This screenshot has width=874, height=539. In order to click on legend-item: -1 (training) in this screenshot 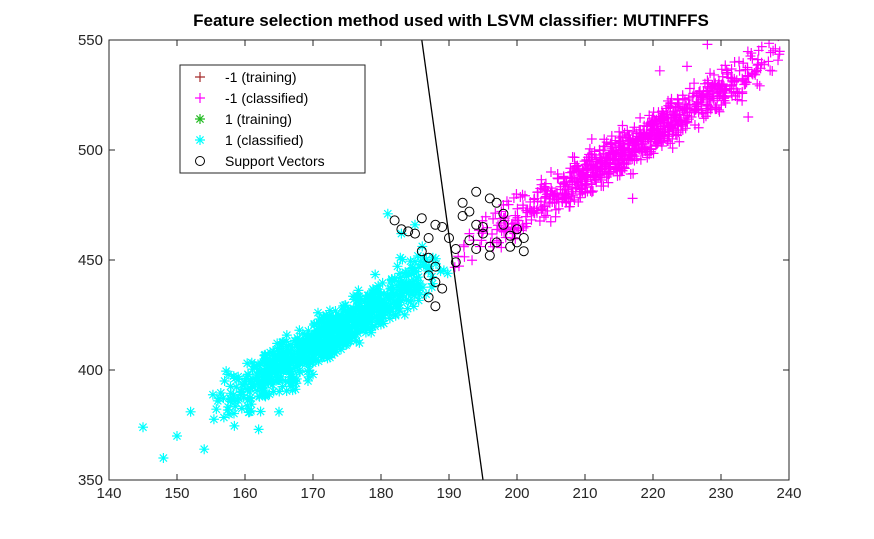, I will do `click(246, 77)`.